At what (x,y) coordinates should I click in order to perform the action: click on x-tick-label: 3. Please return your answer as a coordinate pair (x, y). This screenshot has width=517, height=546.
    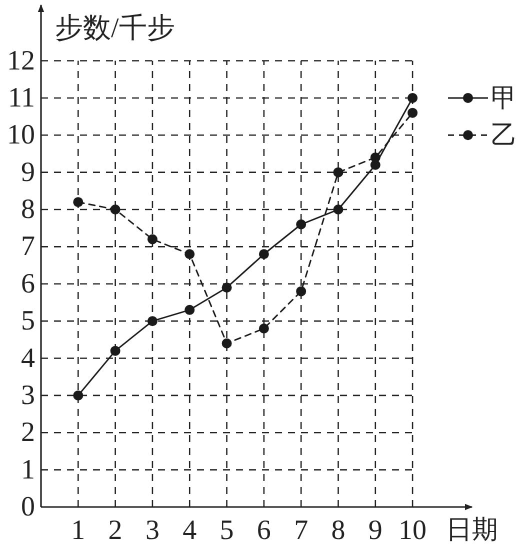
    Looking at the image, I should click on (152, 530).